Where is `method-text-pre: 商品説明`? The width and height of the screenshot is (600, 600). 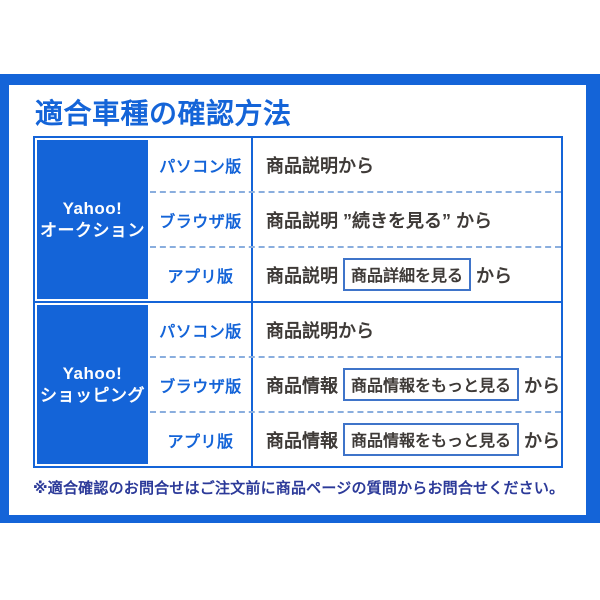
method-text-pre: 商品説明 is located at coordinates (302, 275).